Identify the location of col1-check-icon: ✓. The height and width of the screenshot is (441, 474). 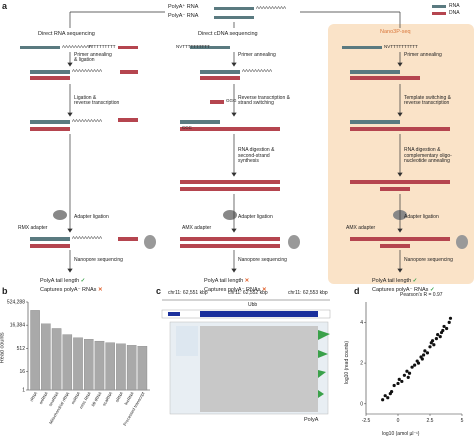
(83, 281).